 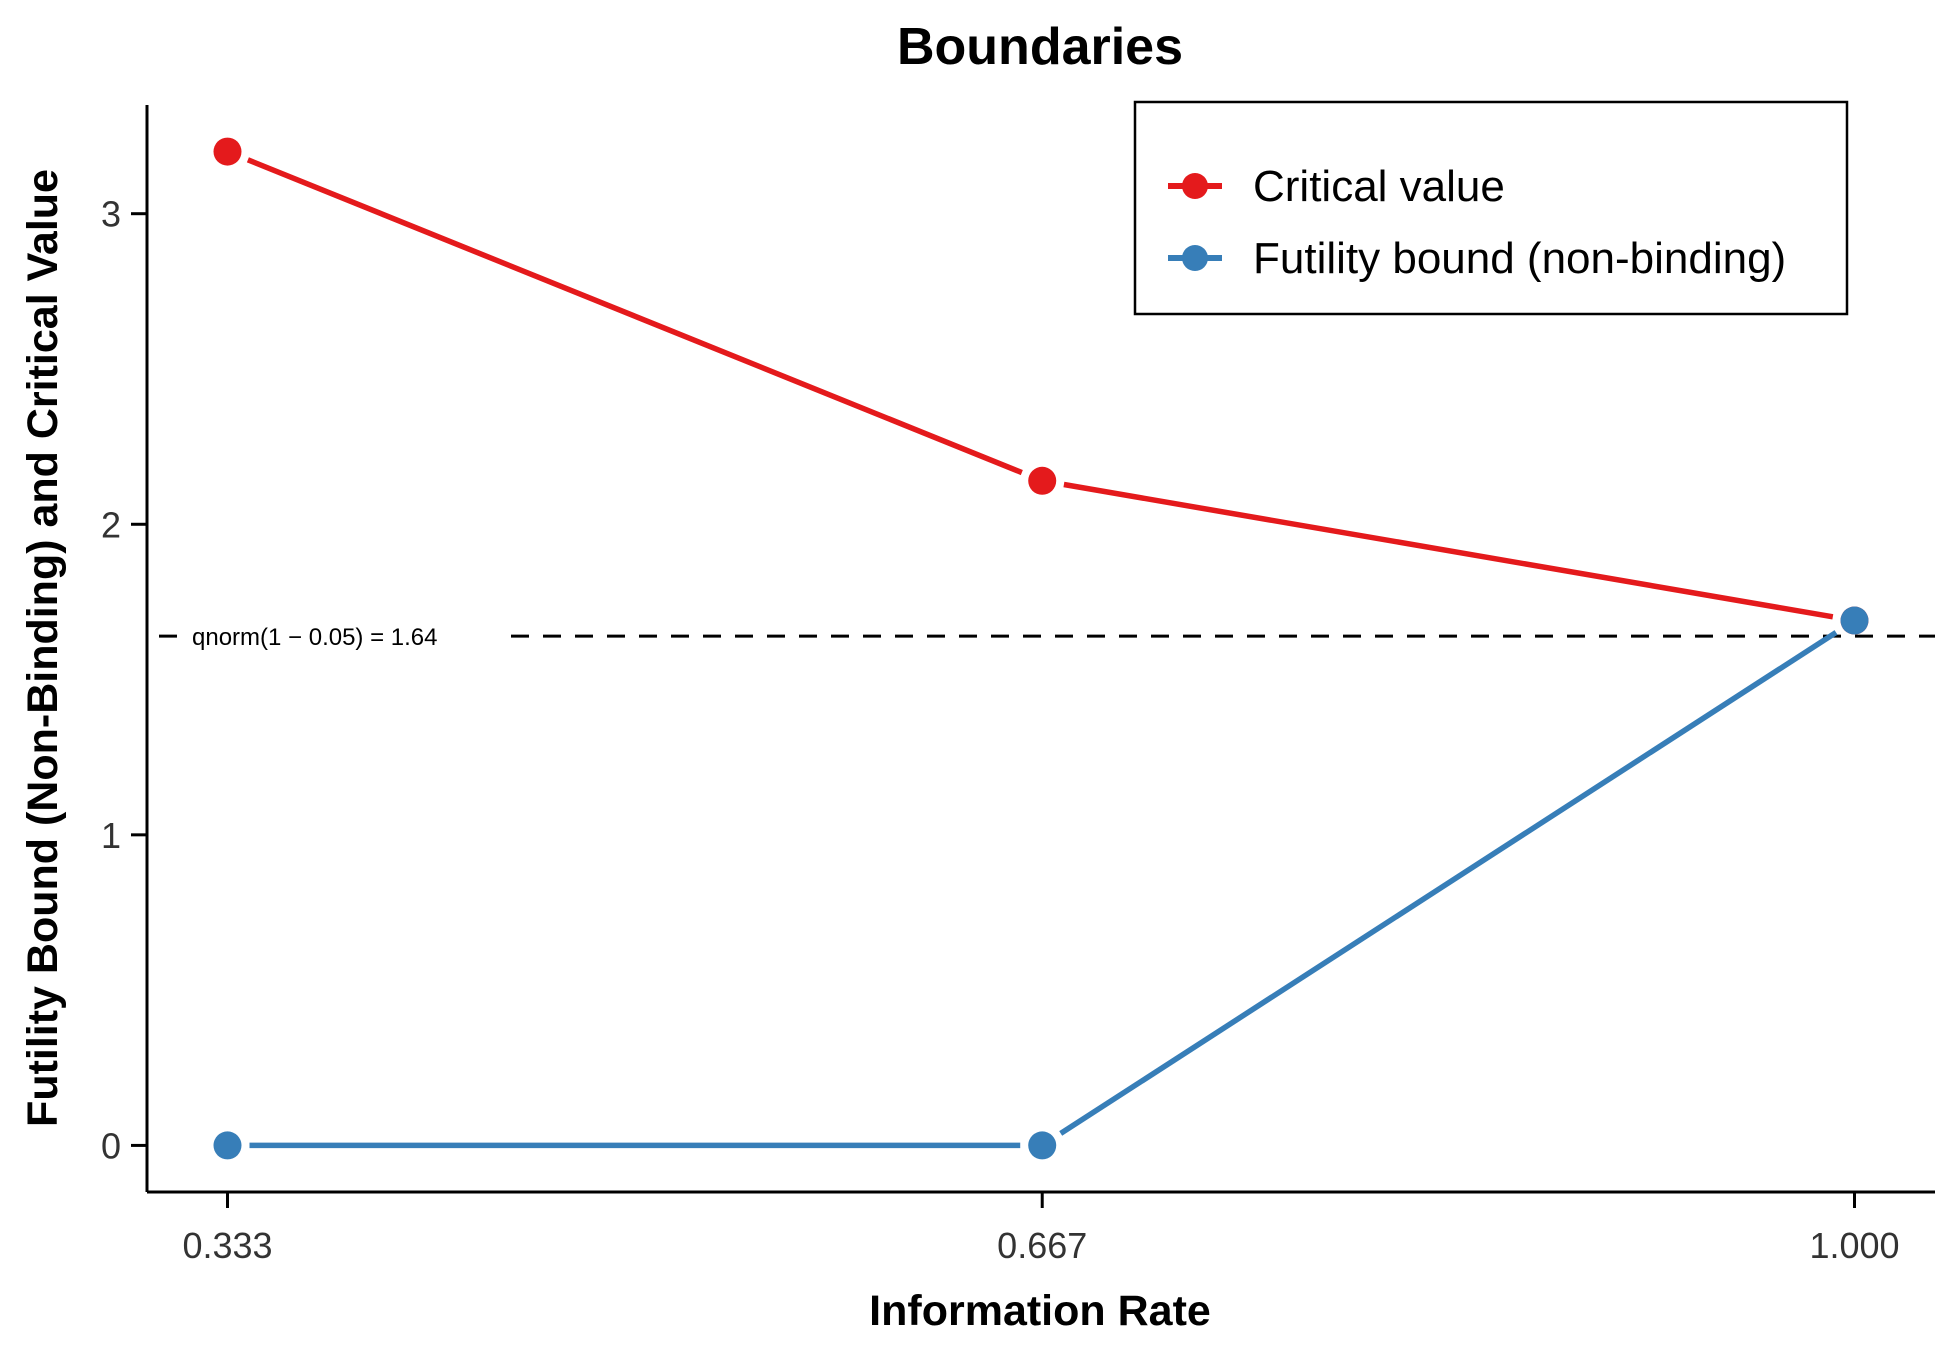 What do you see at coordinates (111, 214) in the screenshot?
I see `y-tick-label: 3` at bounding box center [111, 214].